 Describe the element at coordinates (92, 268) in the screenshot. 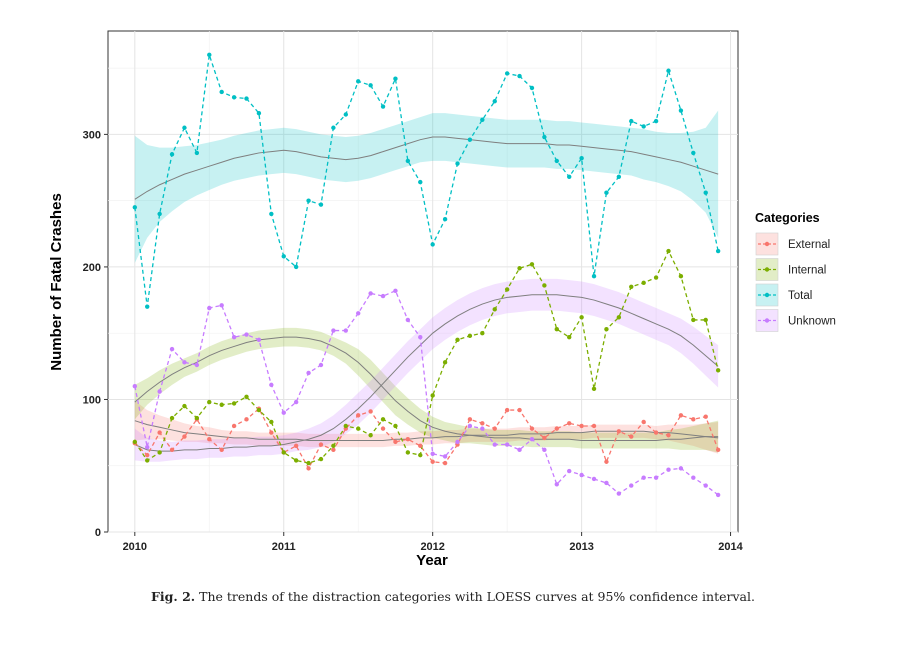

I see `y-tick-label: 200` at that location.